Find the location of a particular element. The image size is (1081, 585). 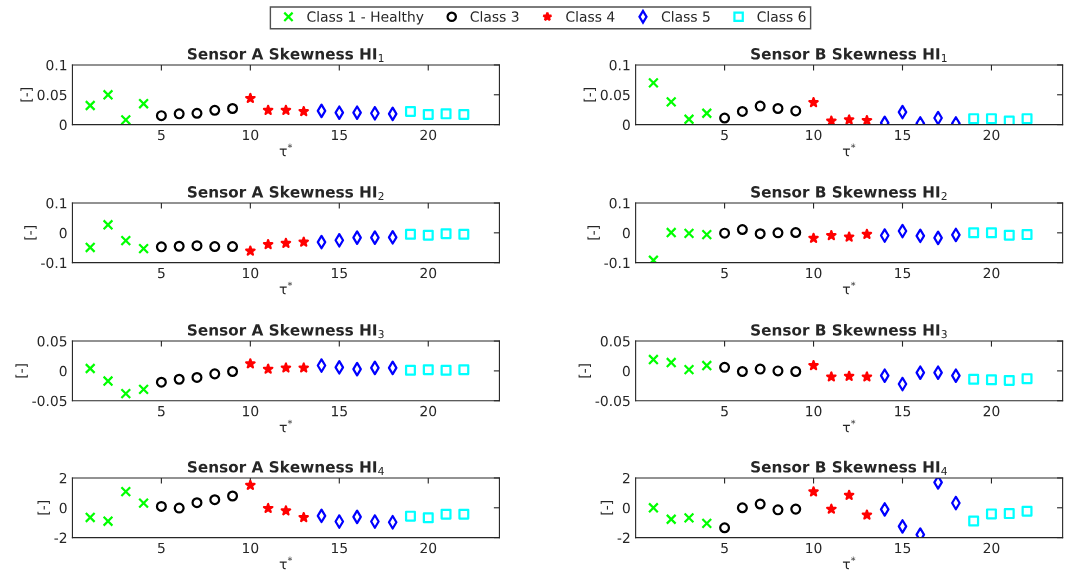

legend-label: Class 1 - Healthy is located at coordinates (365, 18).